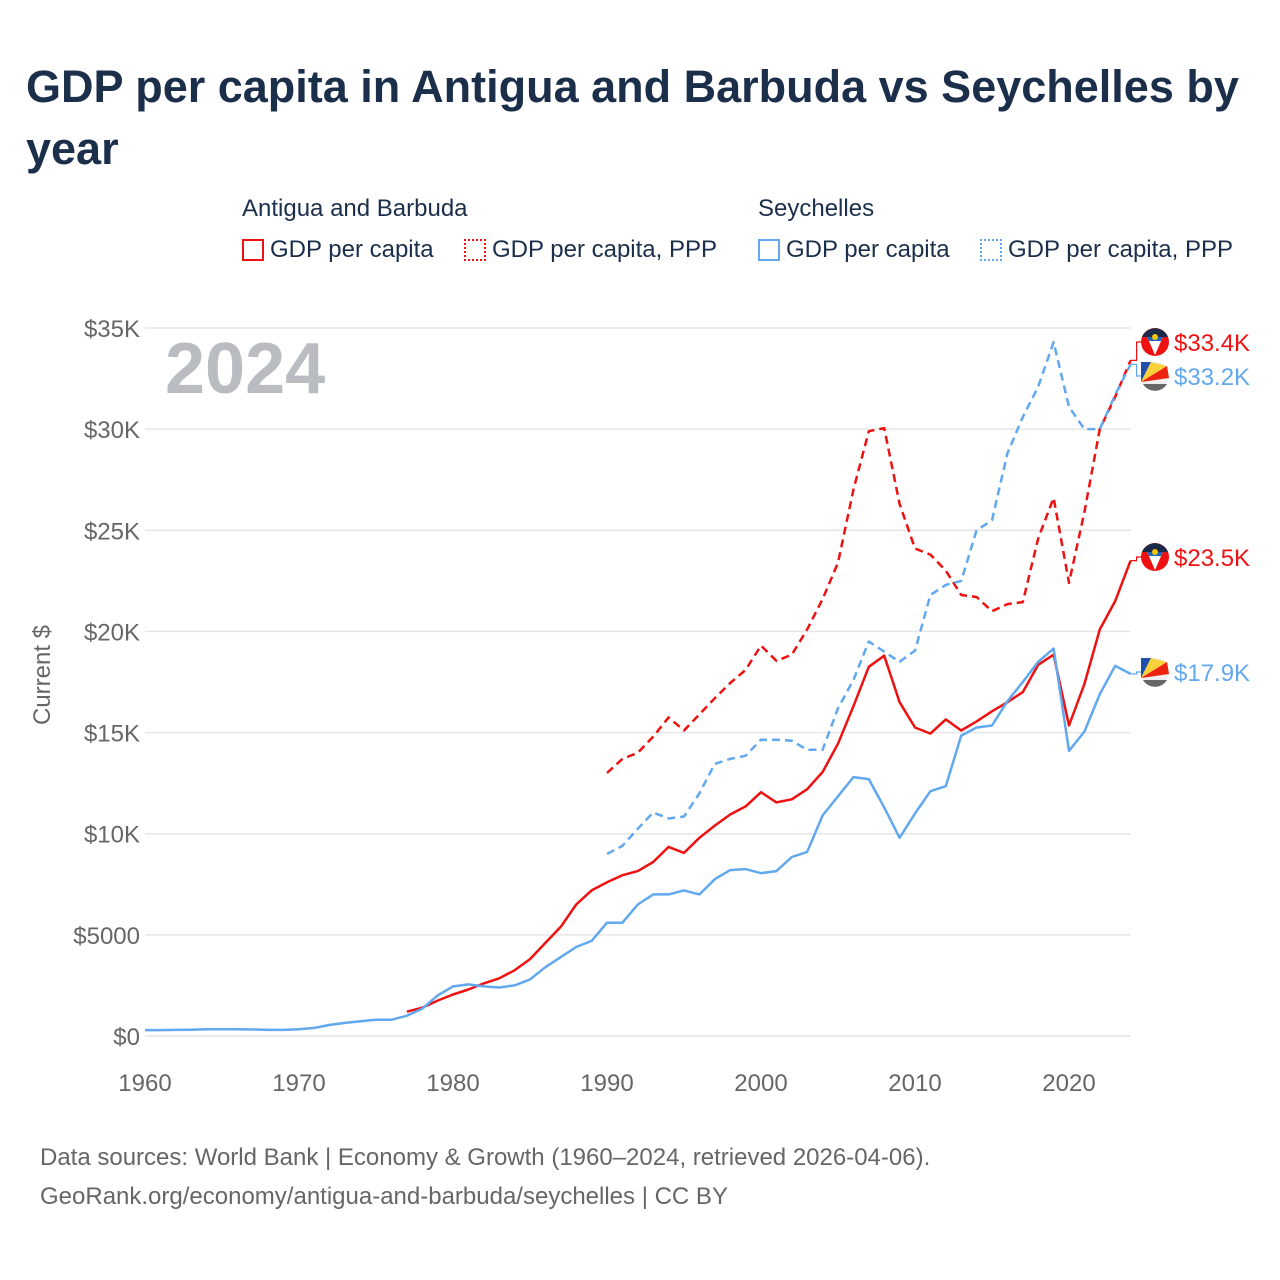  What do you see at coordinates (355, 208) in the screenshot?
I see `legend-group-antigua: Antigua and Barbuda` at bounding box center [355, 208].